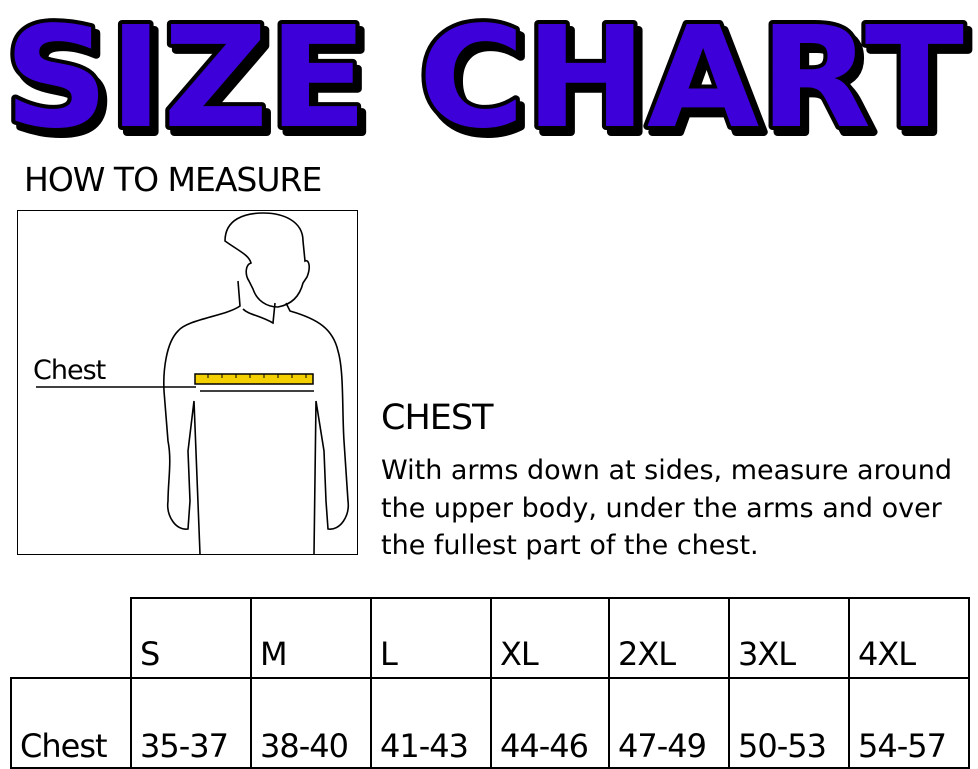 This screenshot has width=978, height=769. Describe the element at coordinates (193, 383) in the screenshot. I see `body-outline-illustration` at that location.